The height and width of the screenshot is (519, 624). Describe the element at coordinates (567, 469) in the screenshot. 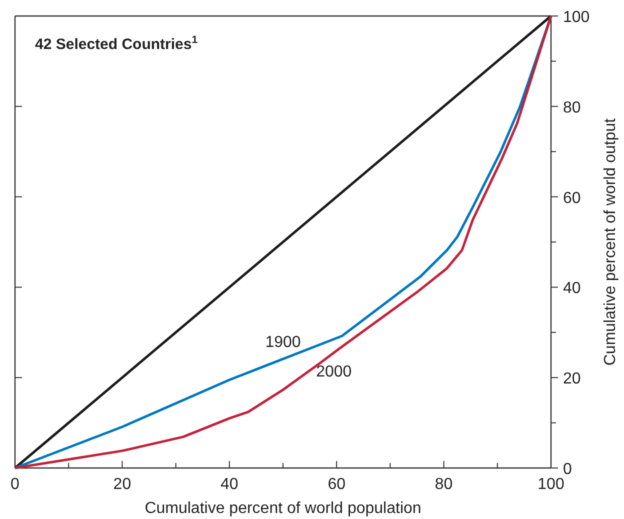

I see `y-tick-label: 0` at that location.